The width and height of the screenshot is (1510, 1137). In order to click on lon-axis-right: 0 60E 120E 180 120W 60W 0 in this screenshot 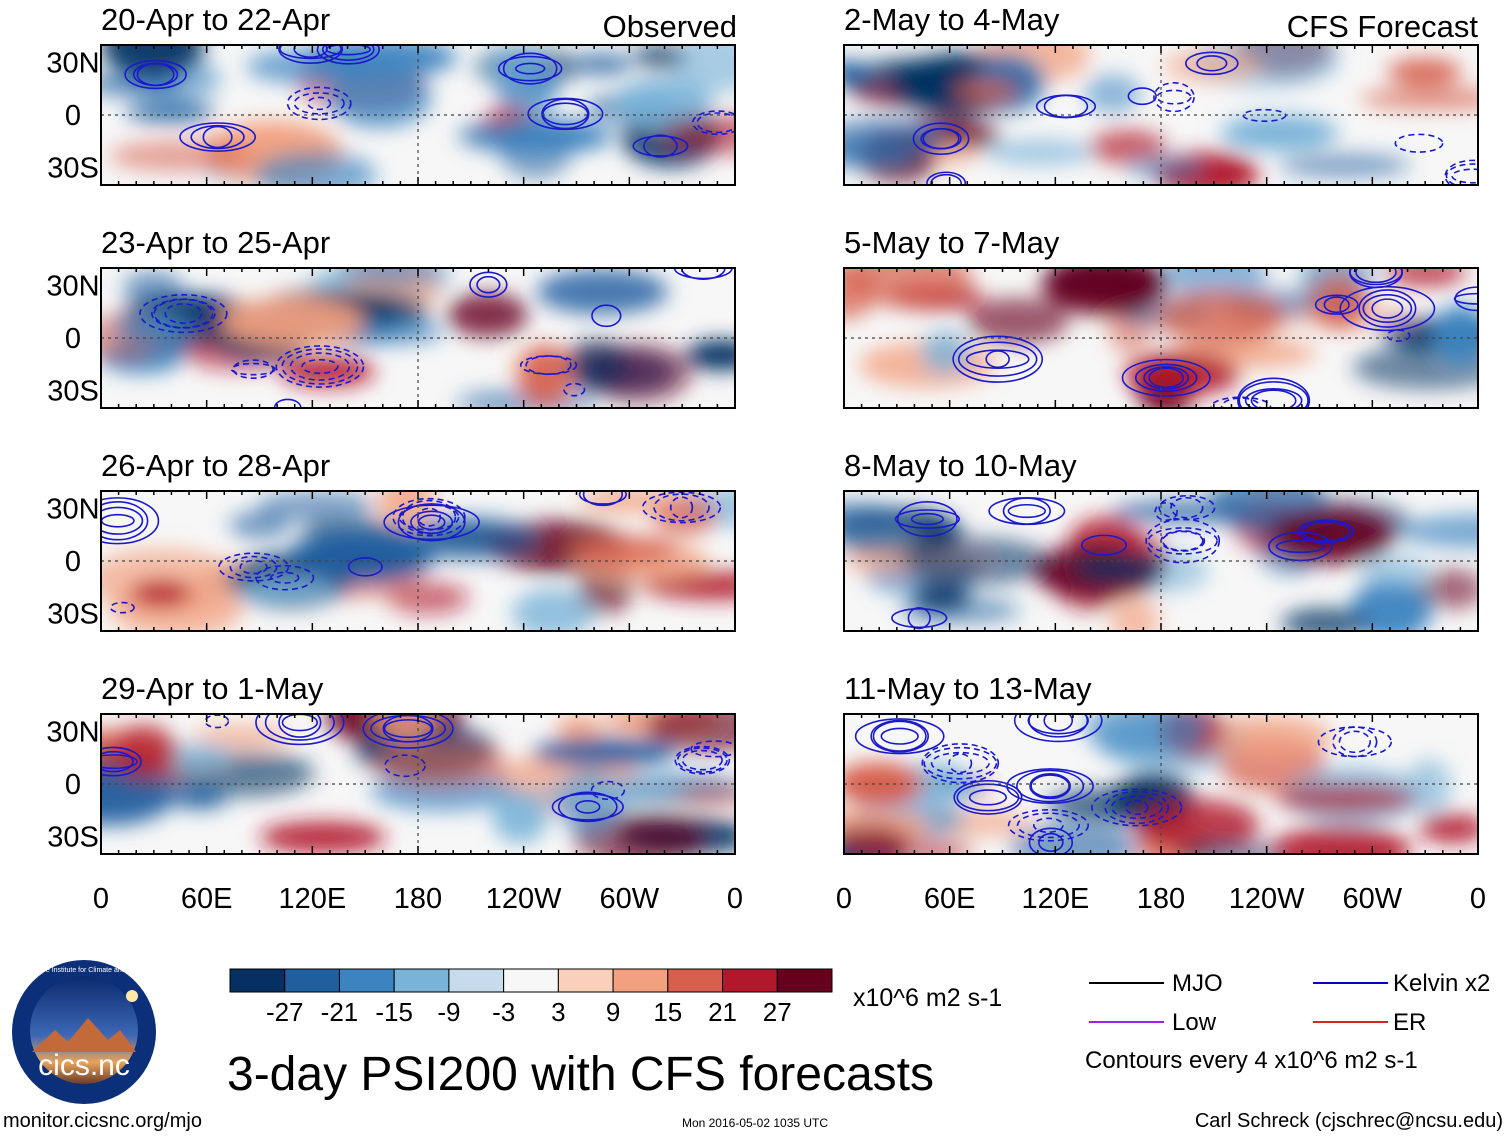, I will do `click(1161, 899)`.